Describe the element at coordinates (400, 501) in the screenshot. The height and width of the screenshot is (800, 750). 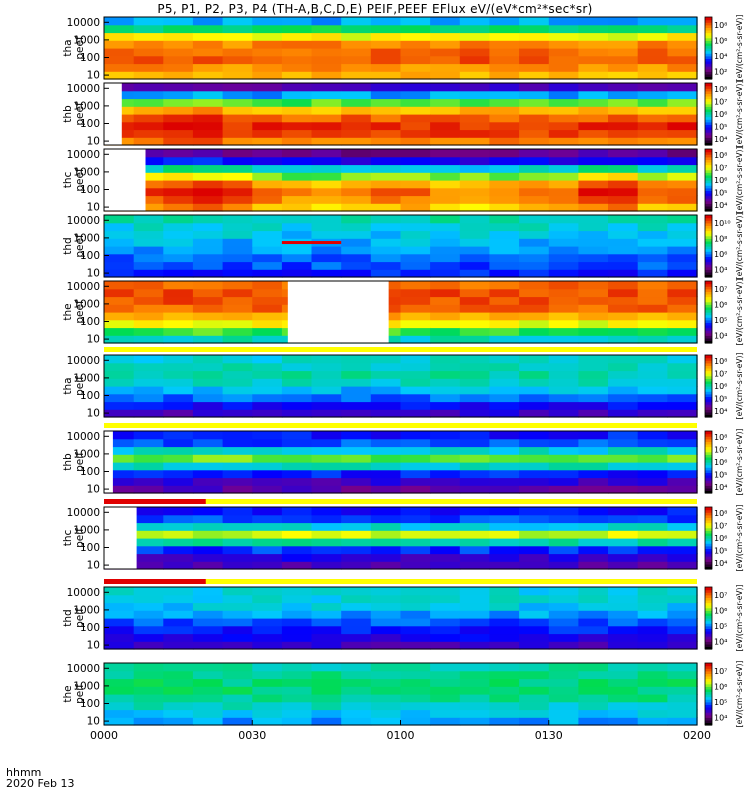
I see `status-strip` at that location.